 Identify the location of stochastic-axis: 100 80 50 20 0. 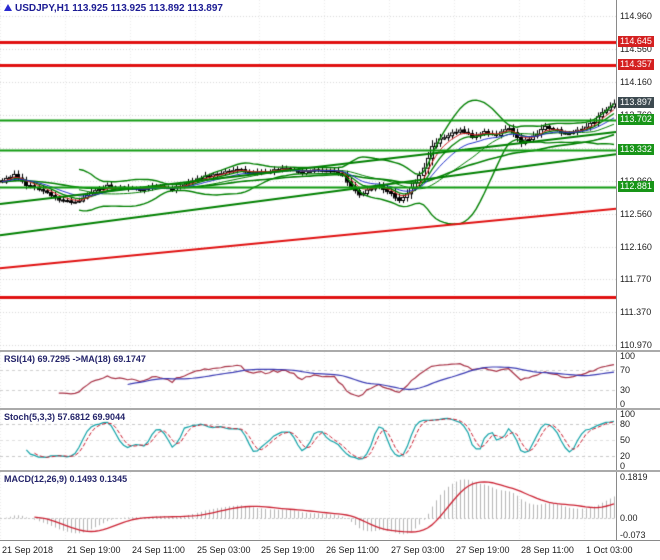
(638, 440).